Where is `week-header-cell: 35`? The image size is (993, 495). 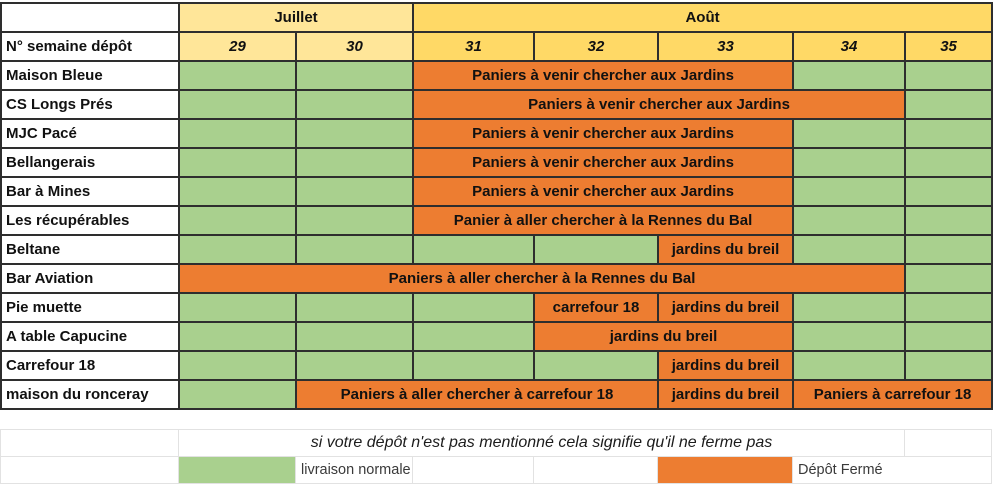
week-header-cell: 35 is located at coordinates (948, 46).